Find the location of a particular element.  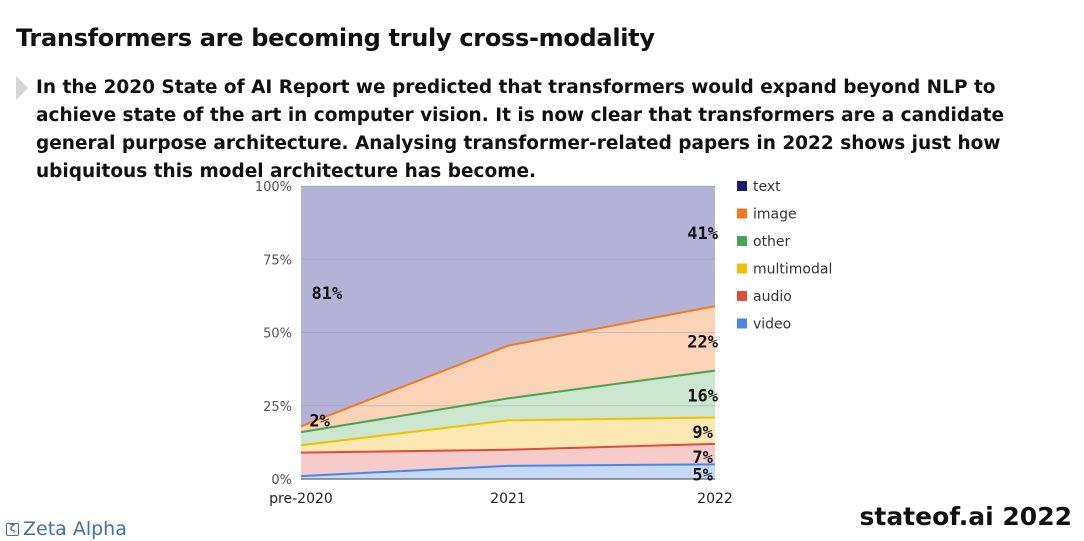

data-label: 81% is located at coordinates (327, 294).